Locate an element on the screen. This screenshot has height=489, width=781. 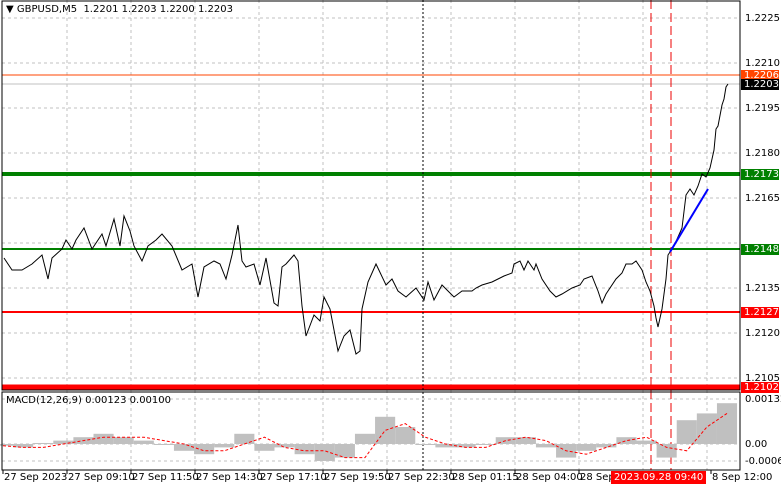
price-tick: 1.2195 is located at coordinates (762, 108).